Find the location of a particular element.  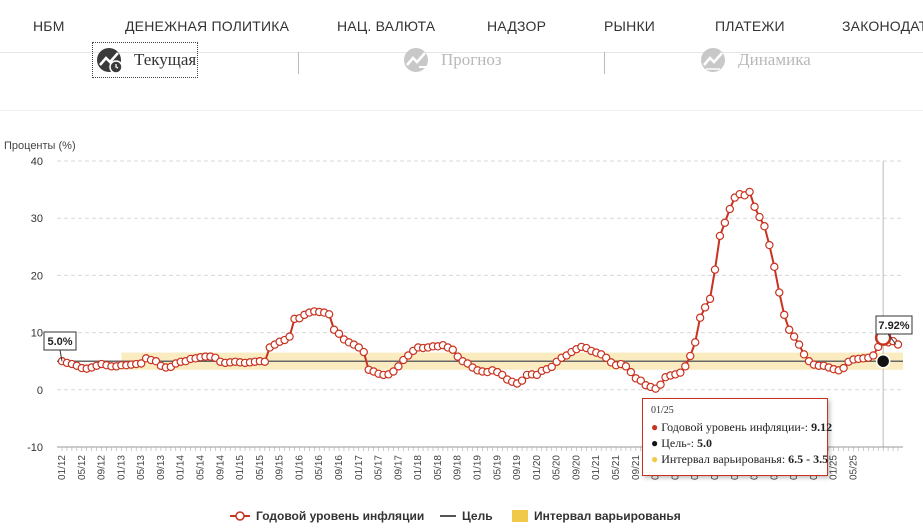

x-tick-label: 05/17 is located at coordinates (379, 467).